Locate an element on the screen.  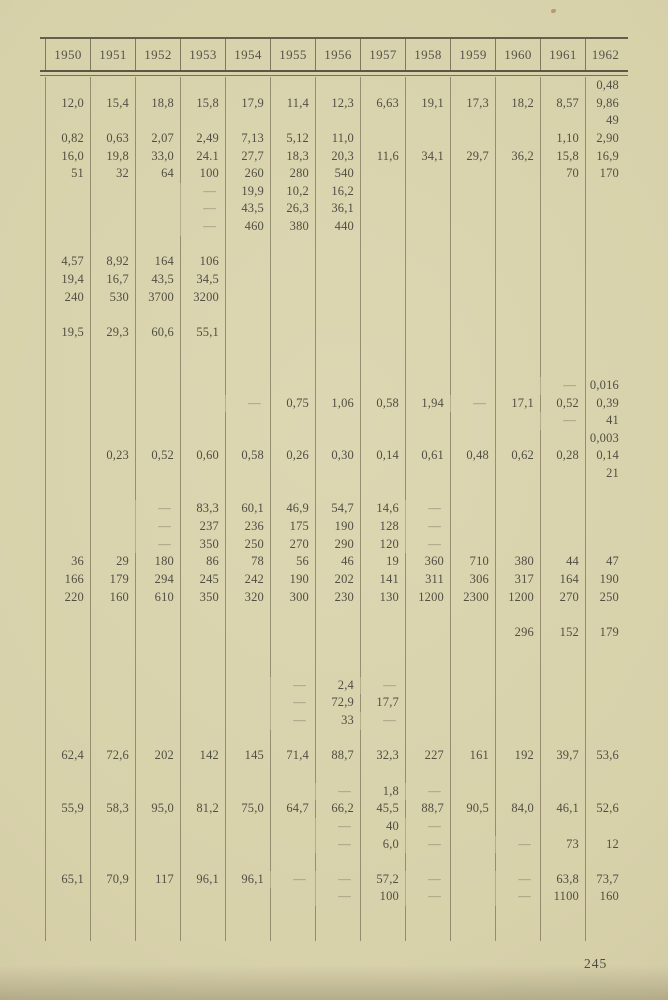
table-cell: 0,14 is located at coordinates (382, 456).